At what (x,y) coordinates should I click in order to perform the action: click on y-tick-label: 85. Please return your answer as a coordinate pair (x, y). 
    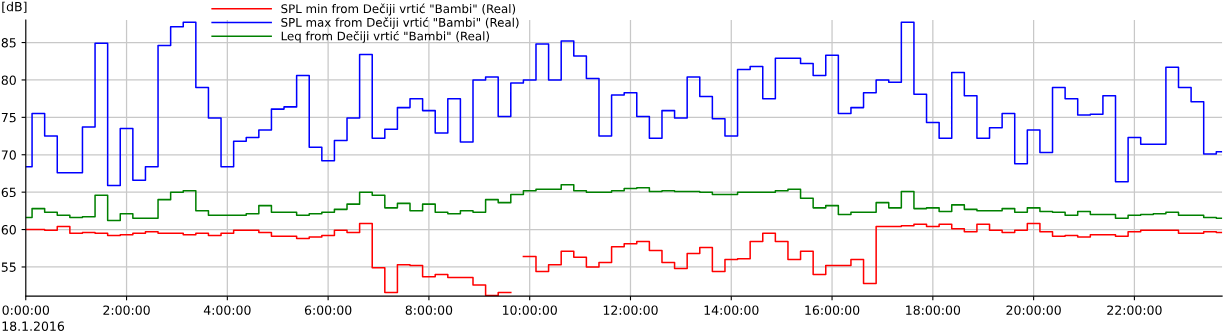
    Looking at the image, I should click on (8, 43).